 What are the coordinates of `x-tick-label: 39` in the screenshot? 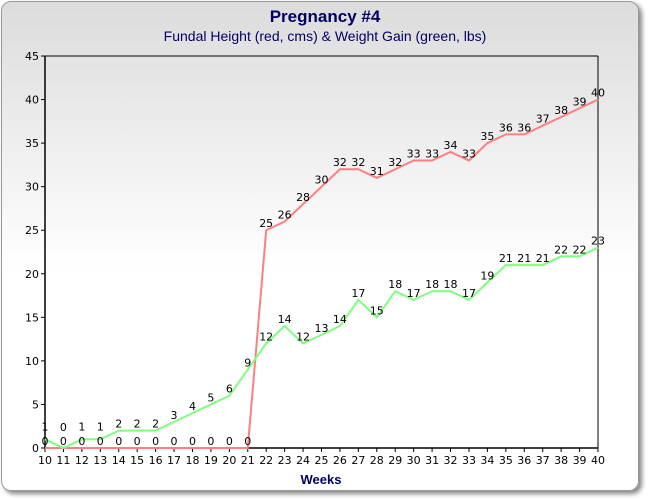 It's located at (580, 460).